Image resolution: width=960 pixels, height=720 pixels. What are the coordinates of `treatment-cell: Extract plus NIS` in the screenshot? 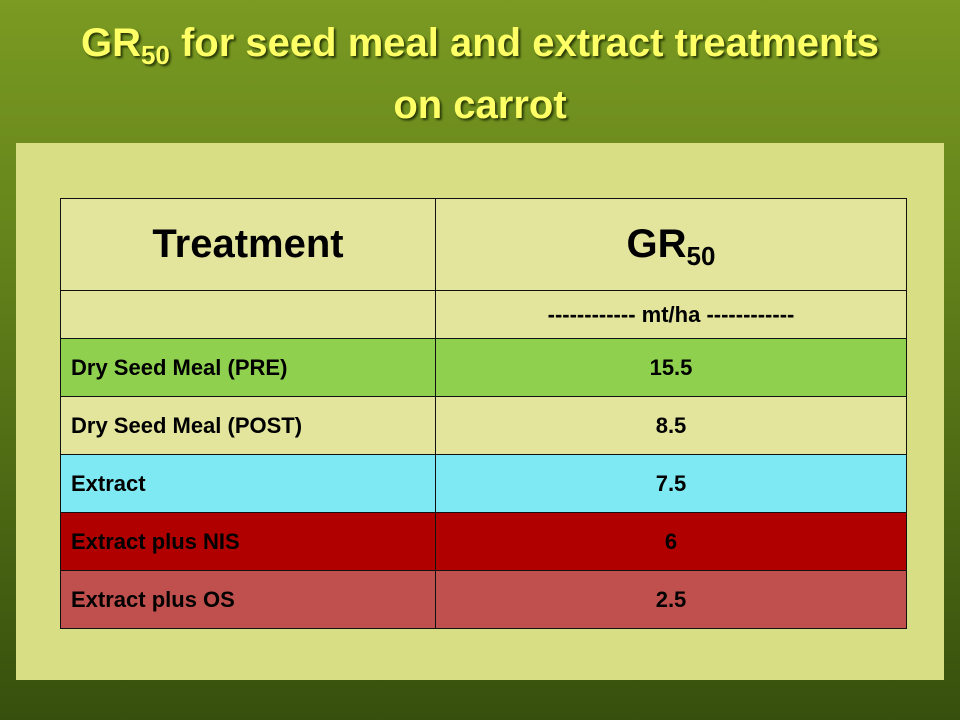 It's located at (248, 541).